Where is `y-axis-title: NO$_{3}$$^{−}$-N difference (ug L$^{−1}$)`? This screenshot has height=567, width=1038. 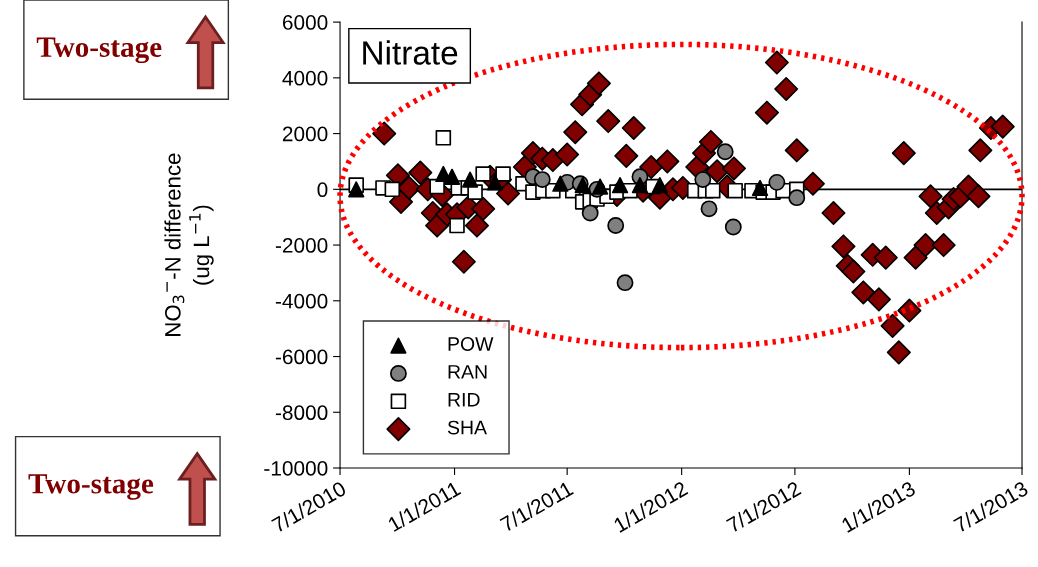 y-axis-title: NO$_{3}$$^{−}$-N difference (ug L$^{−1}$) is located at coordinates (189, 244).